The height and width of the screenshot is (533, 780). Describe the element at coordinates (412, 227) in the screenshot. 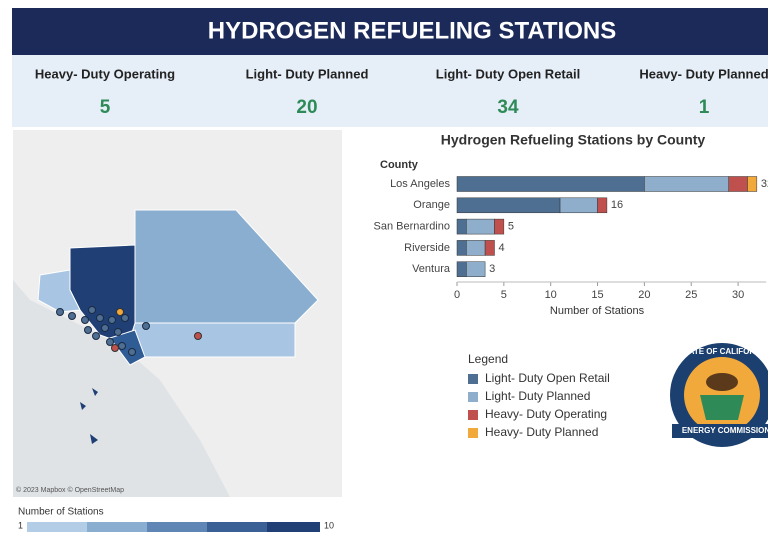

I see `y-tick-label: San Bernardino` at that location.